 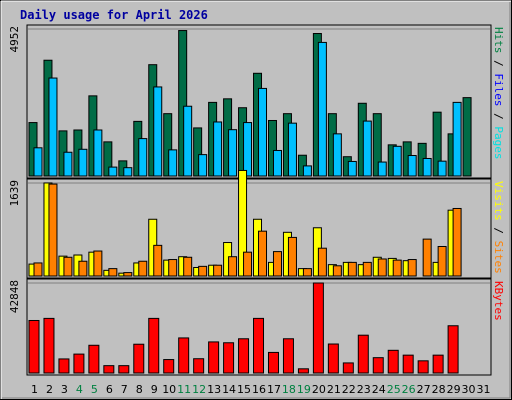 I want to click on legend-pages: Pages, so click(x=498, y=142).